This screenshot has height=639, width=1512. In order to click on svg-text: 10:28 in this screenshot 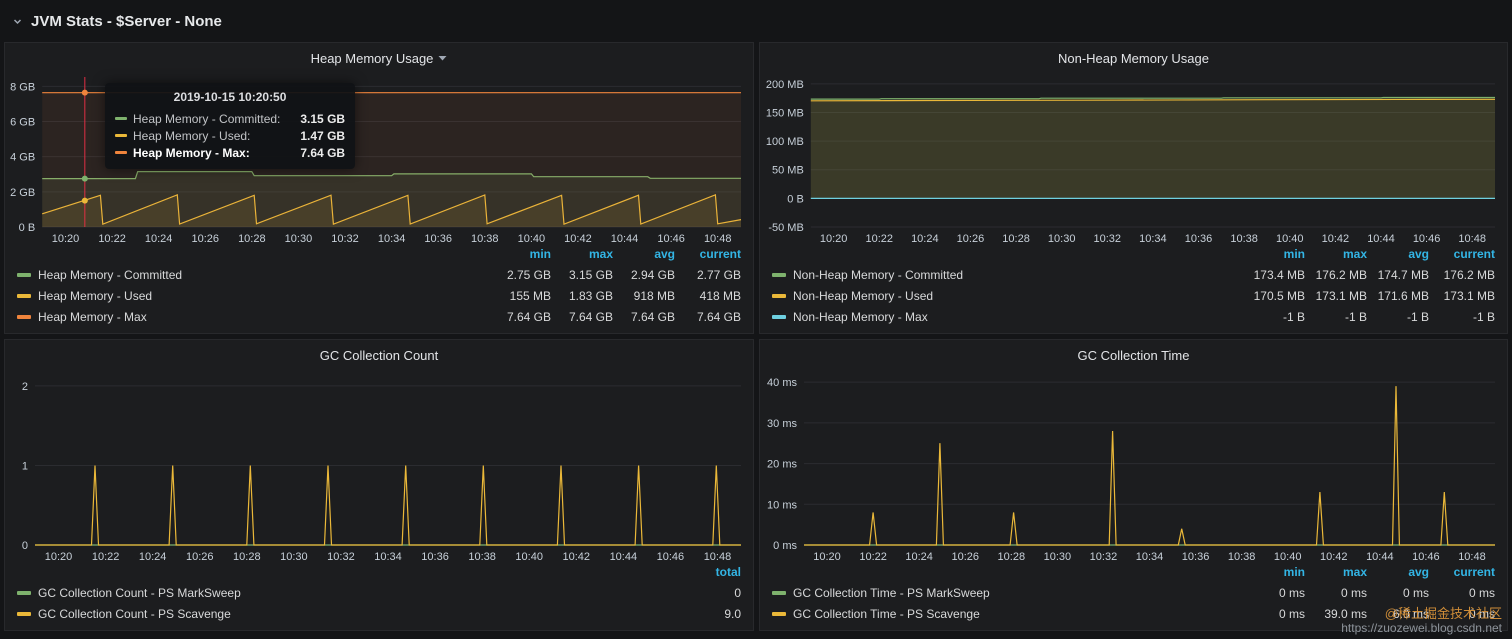, I will do `click(247, 557)`.